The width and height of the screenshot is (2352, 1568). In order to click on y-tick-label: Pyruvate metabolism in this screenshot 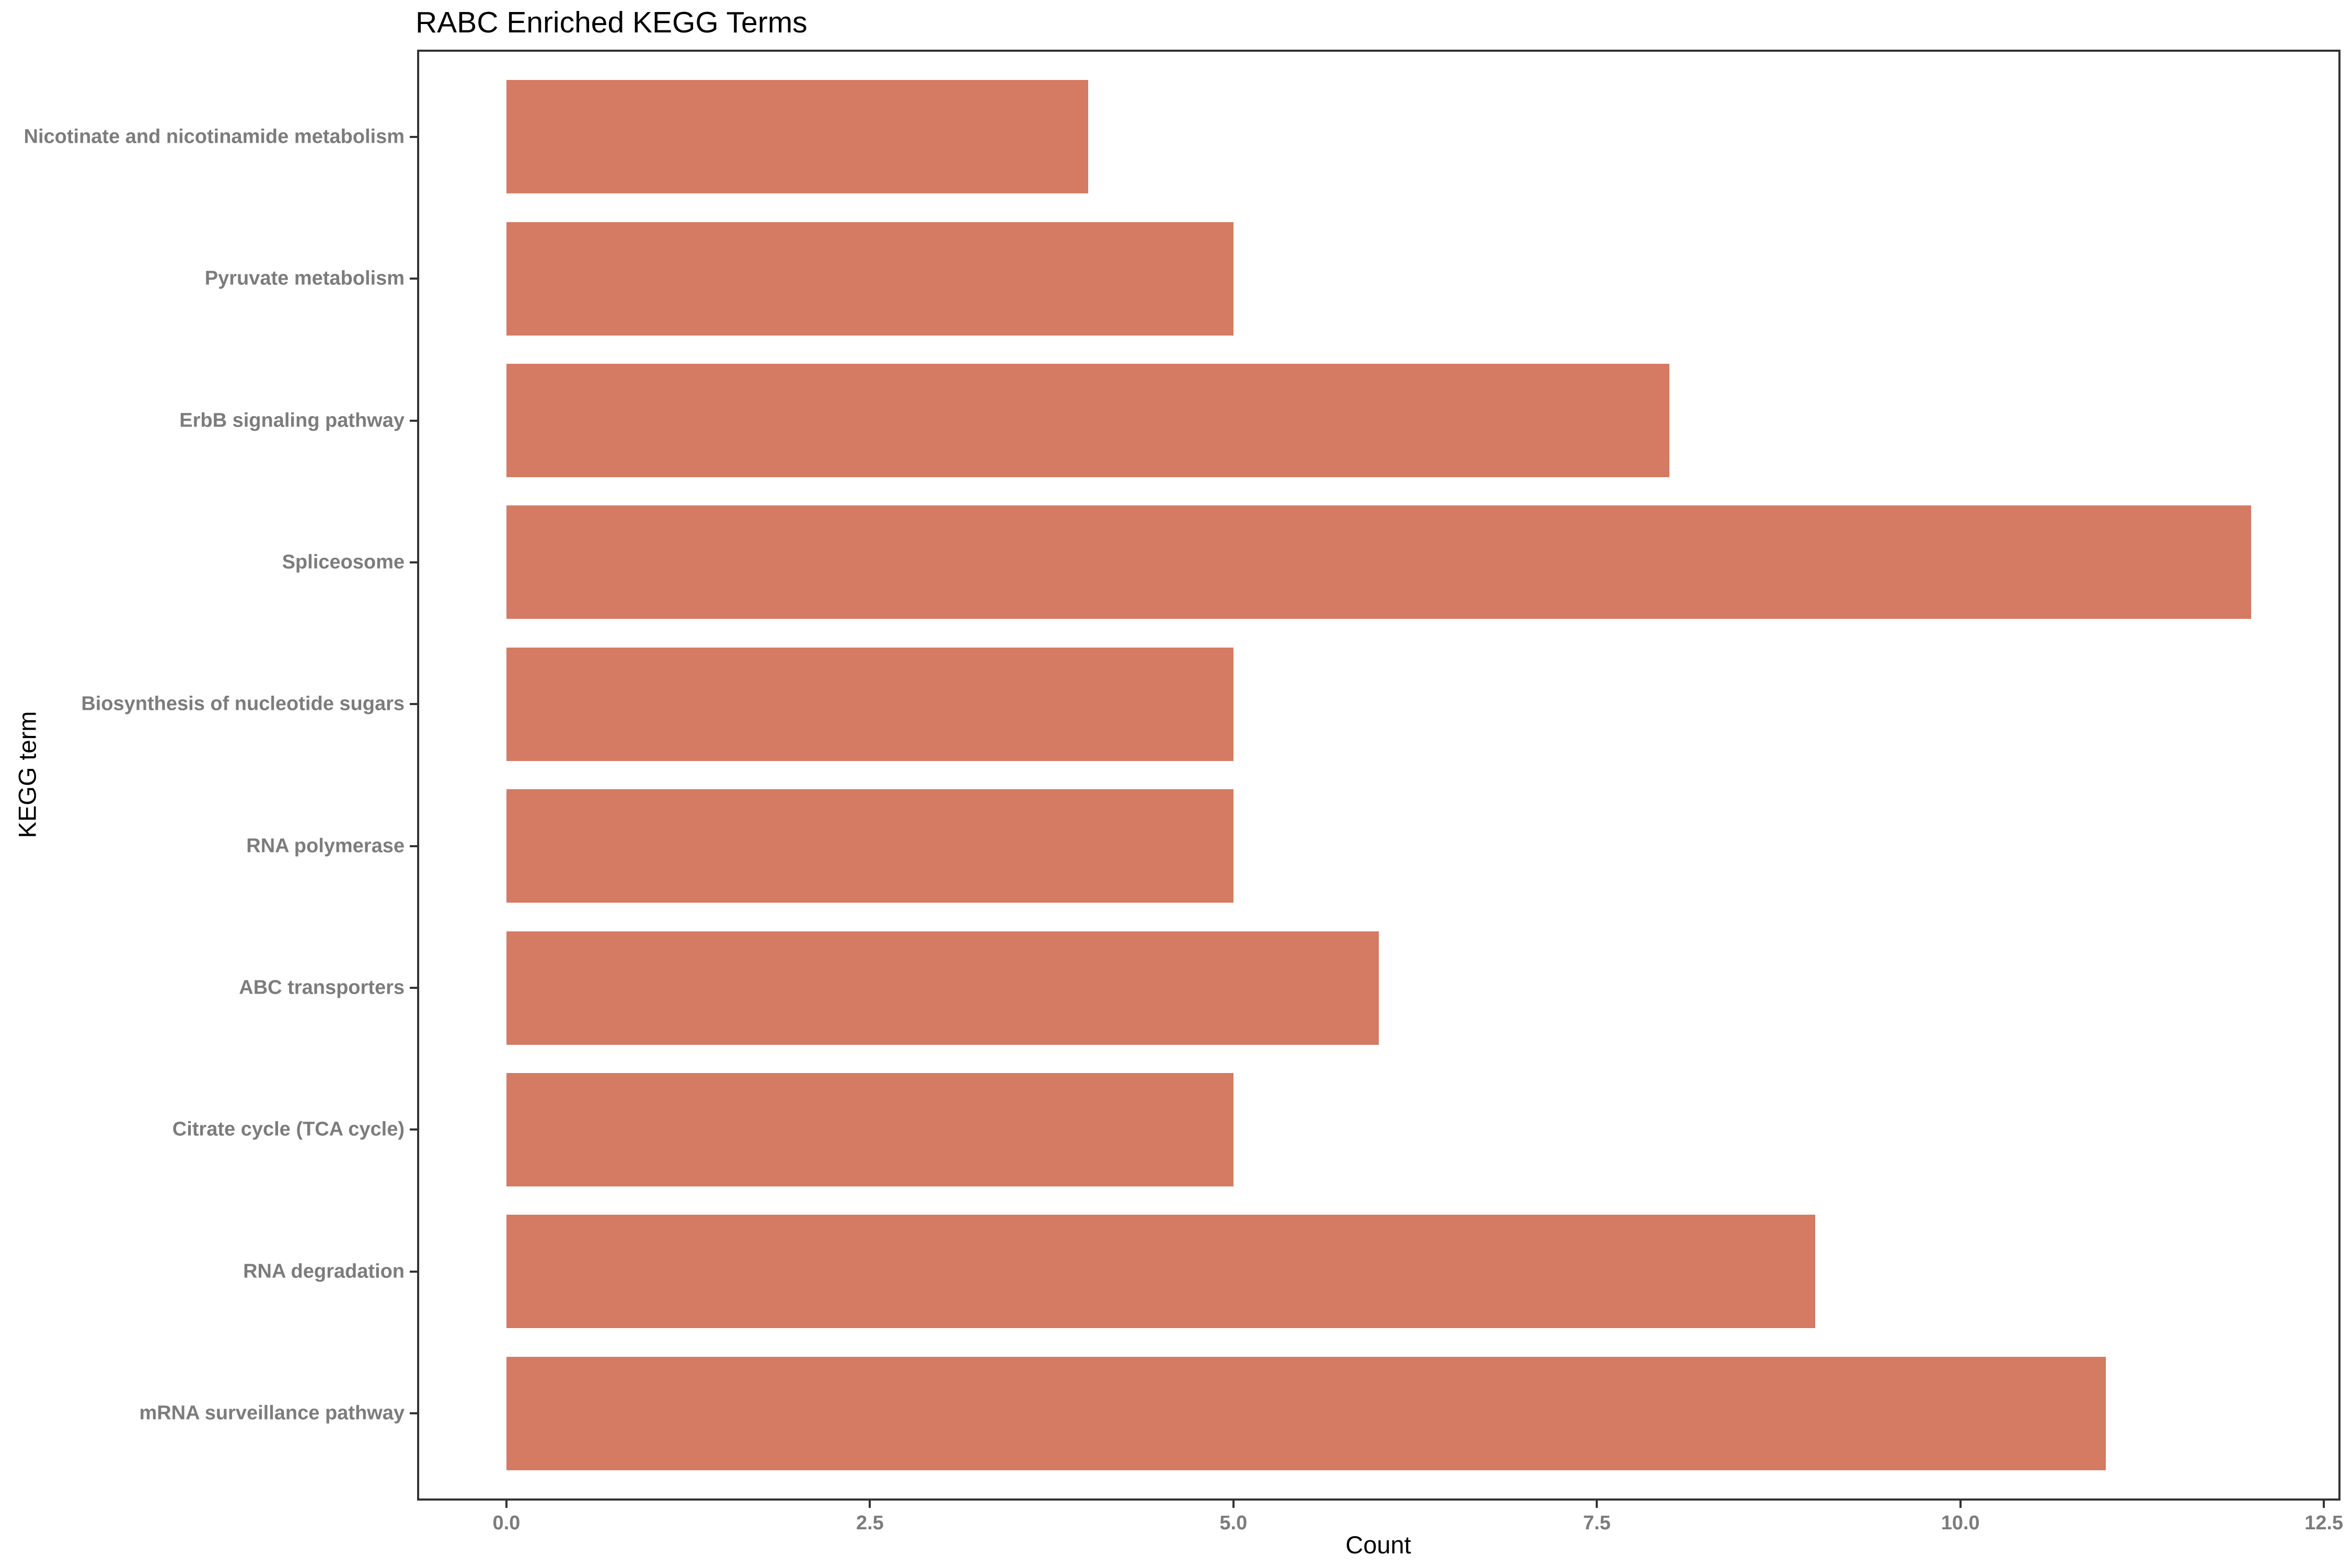, I will do `click(304, 278)`.